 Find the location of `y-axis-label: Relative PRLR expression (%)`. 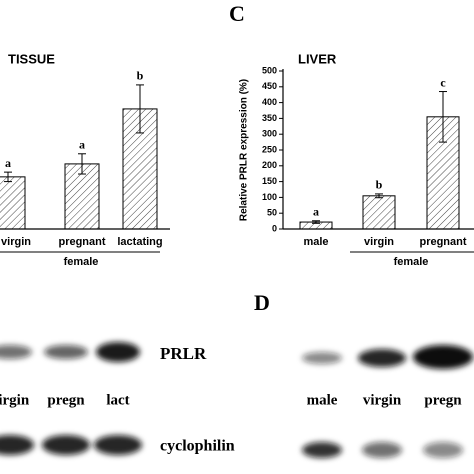

y-axis-label: Relative PRLR expression (%) is located at coordinates (244, 150).